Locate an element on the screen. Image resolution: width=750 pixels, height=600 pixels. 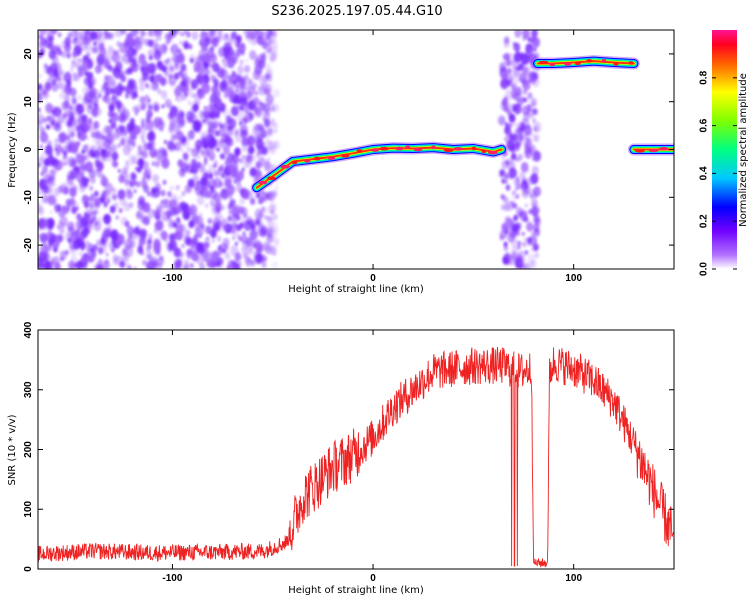
noise-region is located at coordinates (519, 149).